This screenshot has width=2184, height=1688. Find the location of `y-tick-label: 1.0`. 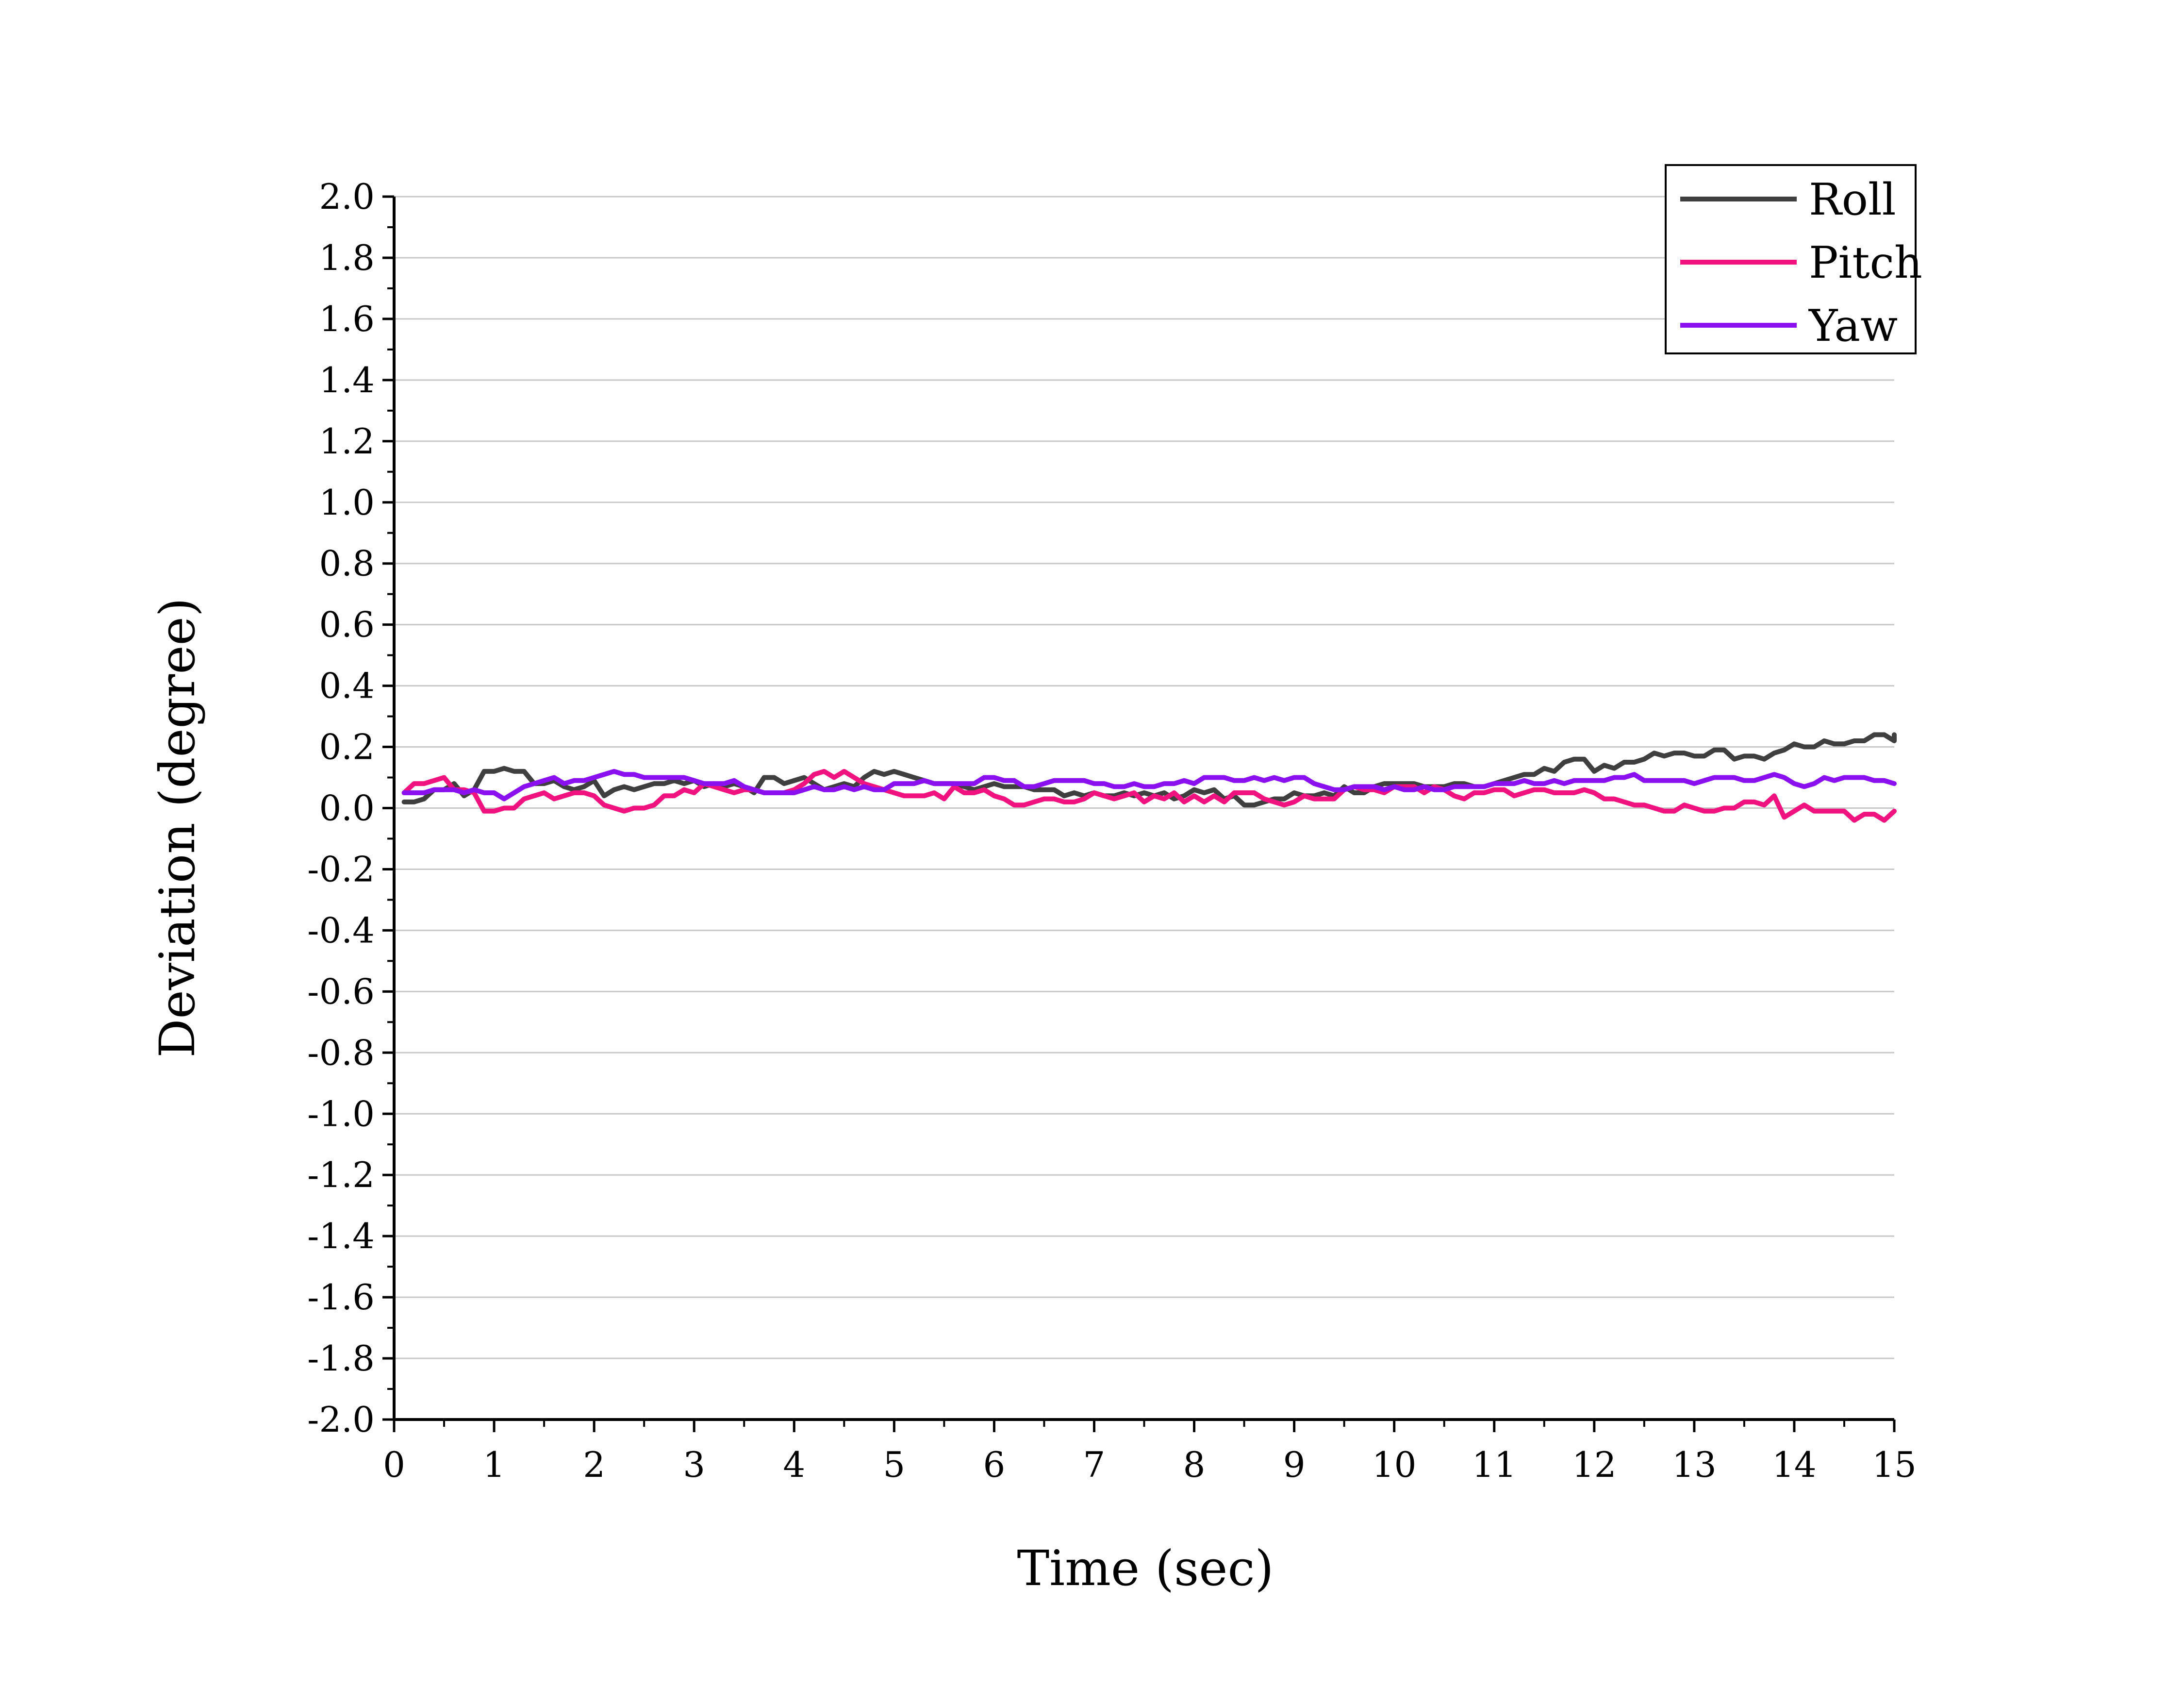

y-tick-label: 1.0 is located at coordinates (347, 503).